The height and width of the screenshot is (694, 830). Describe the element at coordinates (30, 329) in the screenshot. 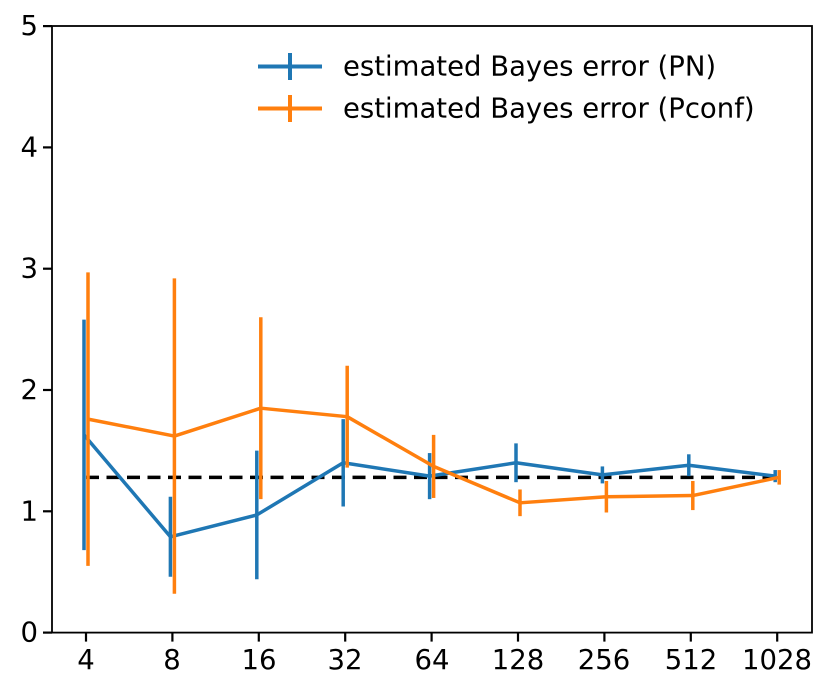

I see `y-axis-labels: 0 1 2 3 4 5` at that location.